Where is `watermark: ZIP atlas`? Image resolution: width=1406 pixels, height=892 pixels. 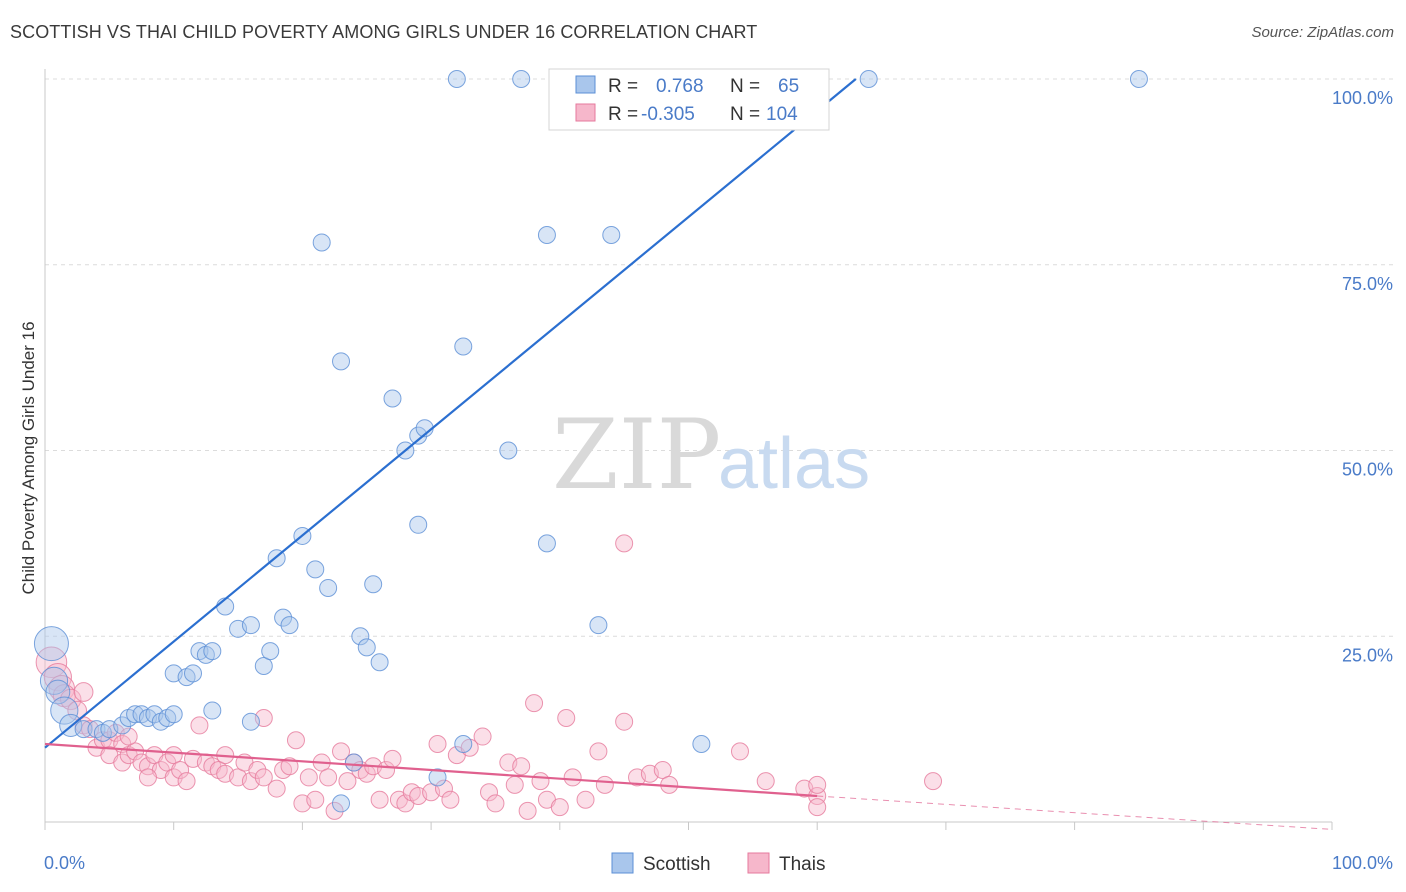 watermark: ZIP atlas is located at coordinates (711, 455).